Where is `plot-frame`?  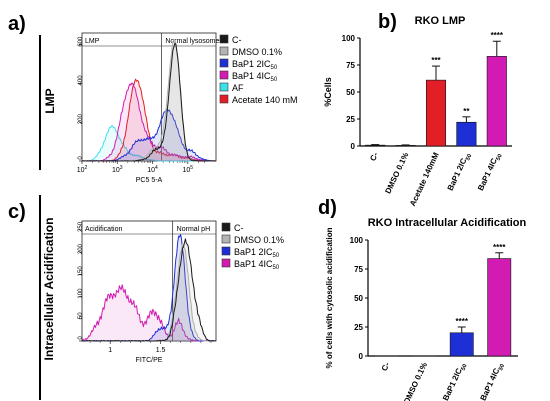 plot-frame is located at coordinates (149, 281).